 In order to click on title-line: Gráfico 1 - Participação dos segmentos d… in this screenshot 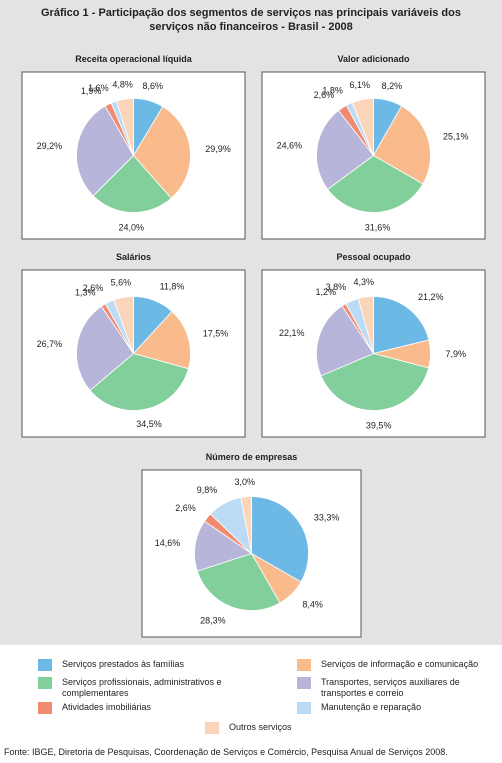, I will do `click(250, 13)`.